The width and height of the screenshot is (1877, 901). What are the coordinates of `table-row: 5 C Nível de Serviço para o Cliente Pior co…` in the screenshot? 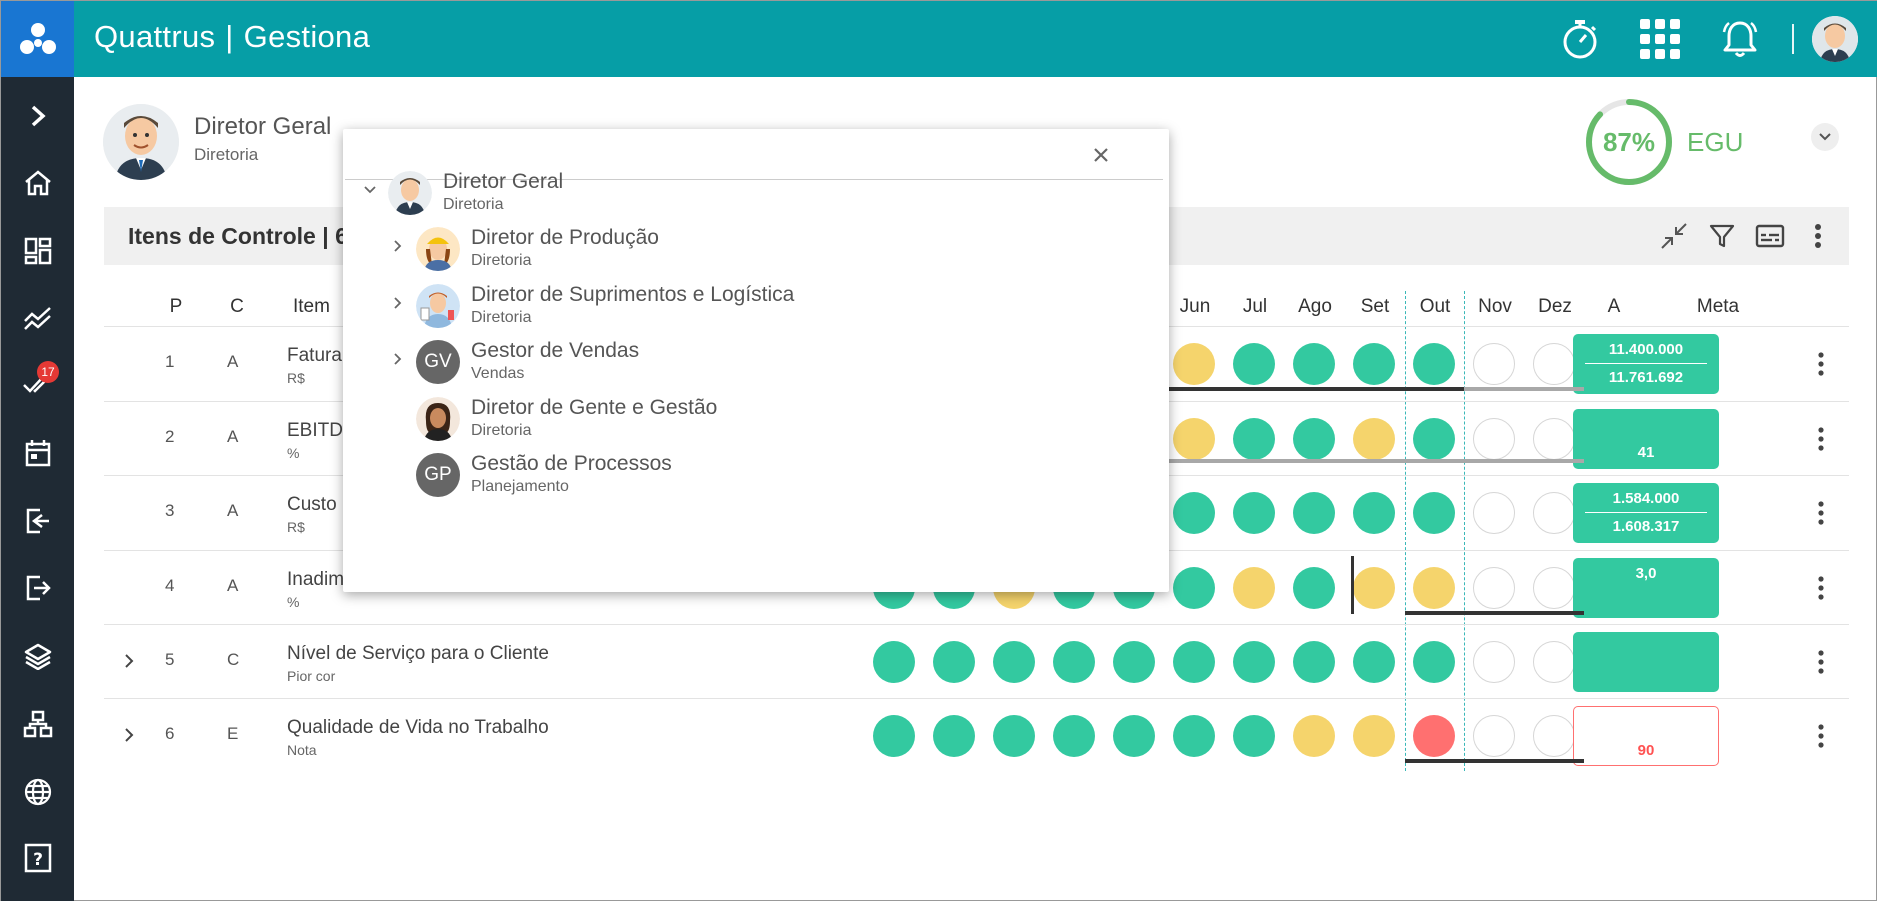 It's located at (976, 661).